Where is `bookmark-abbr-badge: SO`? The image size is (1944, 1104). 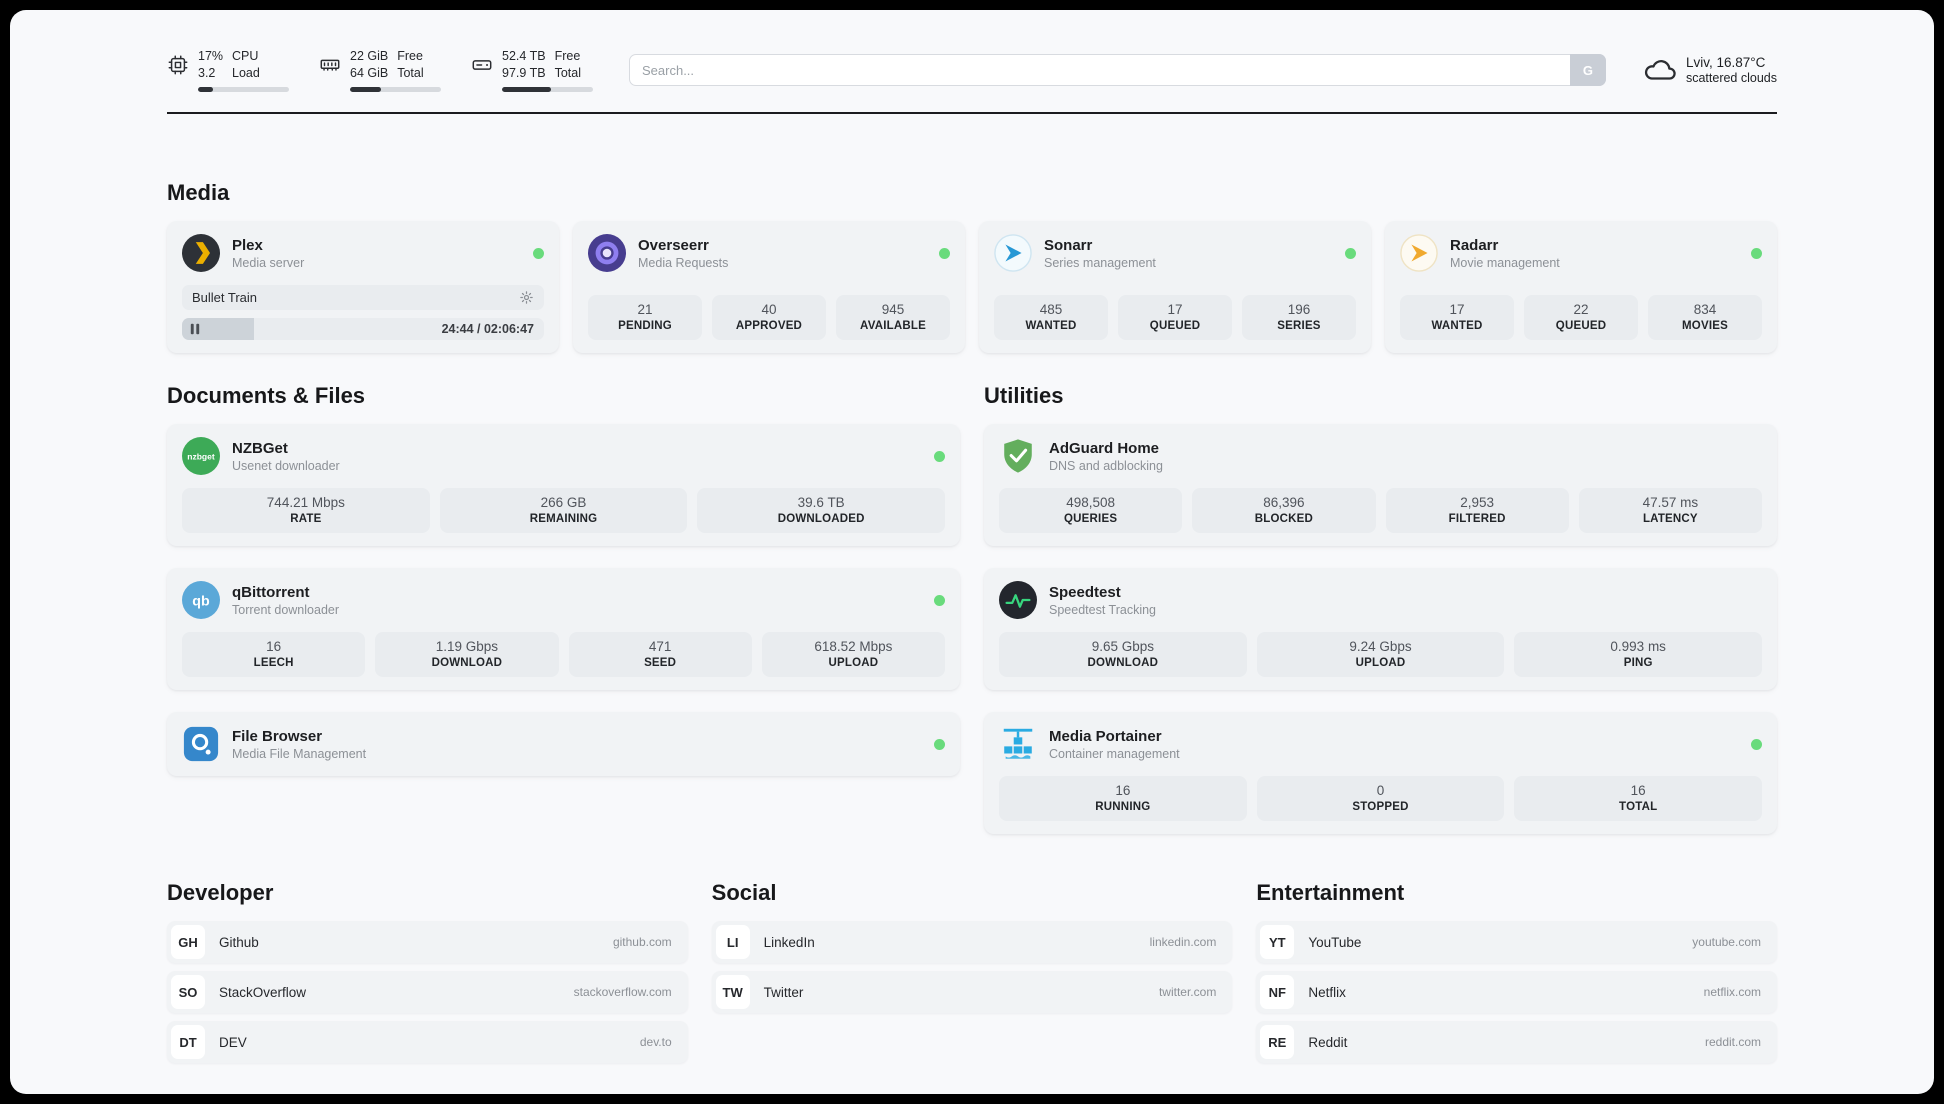
bookmark-abbr-badge: SO is located at coordinates (188, 992).